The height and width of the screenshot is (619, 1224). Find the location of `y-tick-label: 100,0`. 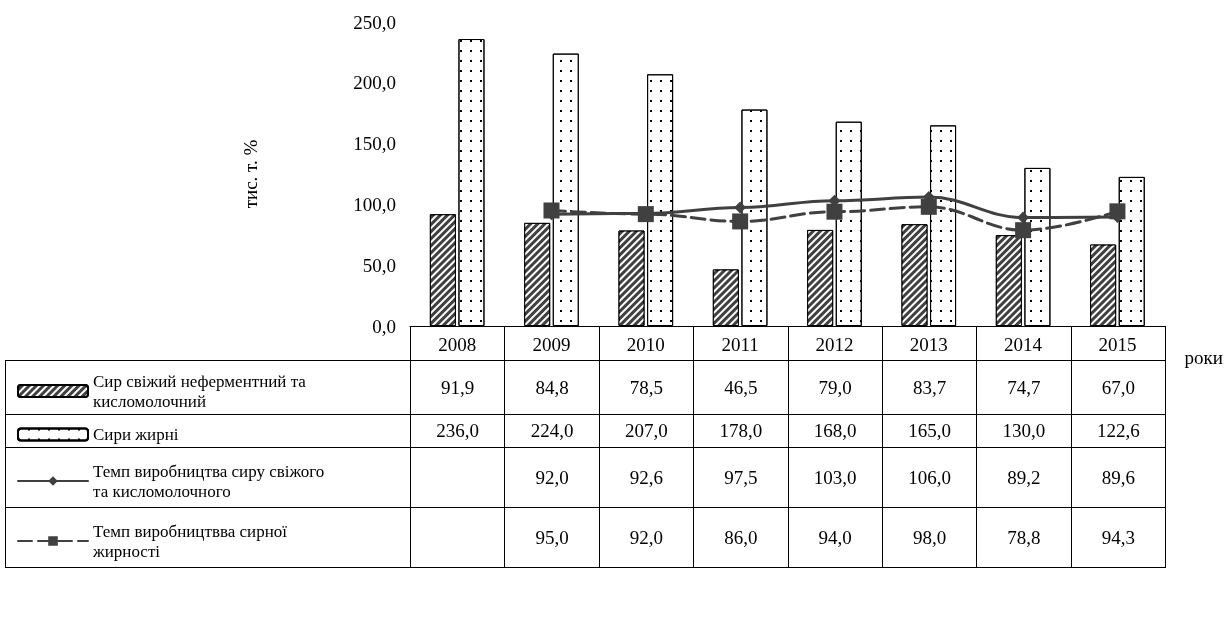

y-tick-label: 100,0 is located at coordinates (374, 204).